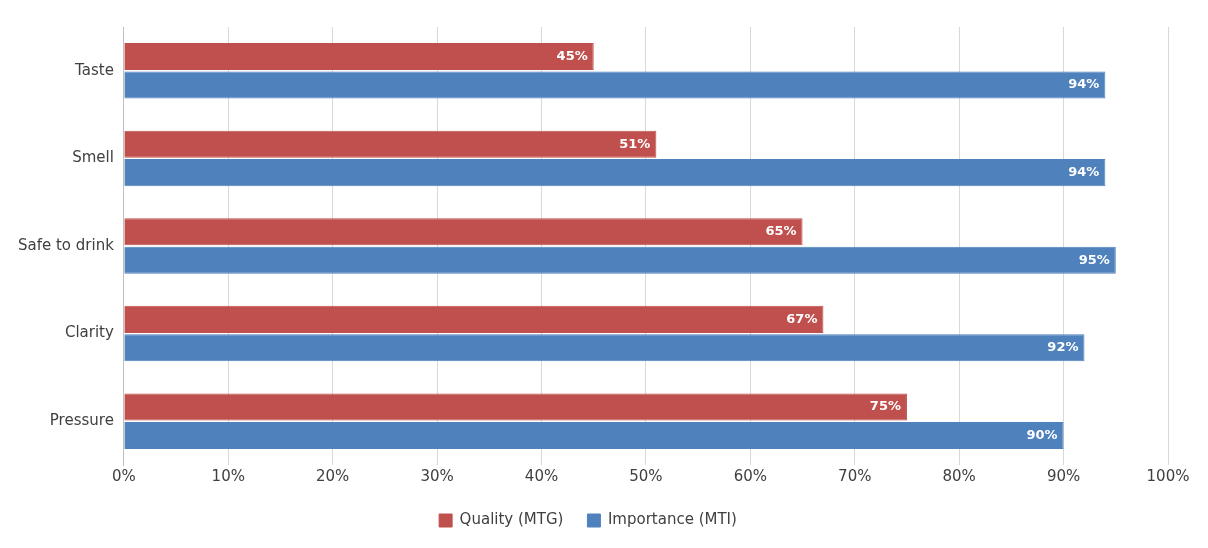  Describe the element at coordinates (1094, 259) in the screenshot. I see `data-label: 95%` at that location.